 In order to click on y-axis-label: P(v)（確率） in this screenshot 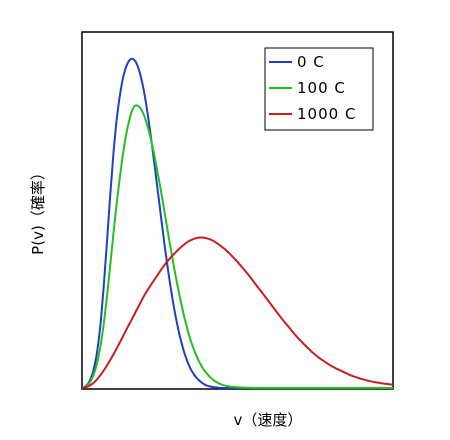, I will do `click(38, 210)`.